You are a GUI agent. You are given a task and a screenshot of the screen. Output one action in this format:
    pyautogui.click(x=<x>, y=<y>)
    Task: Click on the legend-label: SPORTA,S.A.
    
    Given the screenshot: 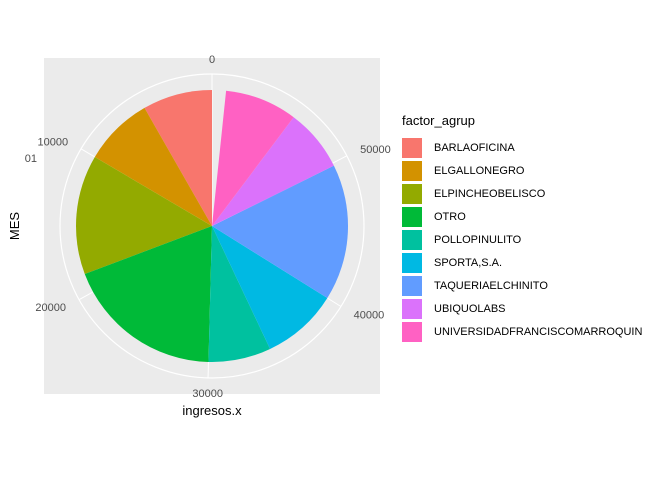 What is the action you would take?
    pyautogui.click(x=468, y=262)
    